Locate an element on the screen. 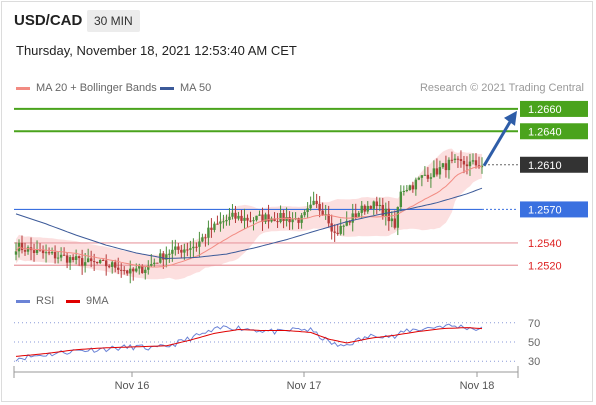 This screenshot has width=596, height=405. timeframe-badge: 30 MIN is located at coordinates (113, 21).